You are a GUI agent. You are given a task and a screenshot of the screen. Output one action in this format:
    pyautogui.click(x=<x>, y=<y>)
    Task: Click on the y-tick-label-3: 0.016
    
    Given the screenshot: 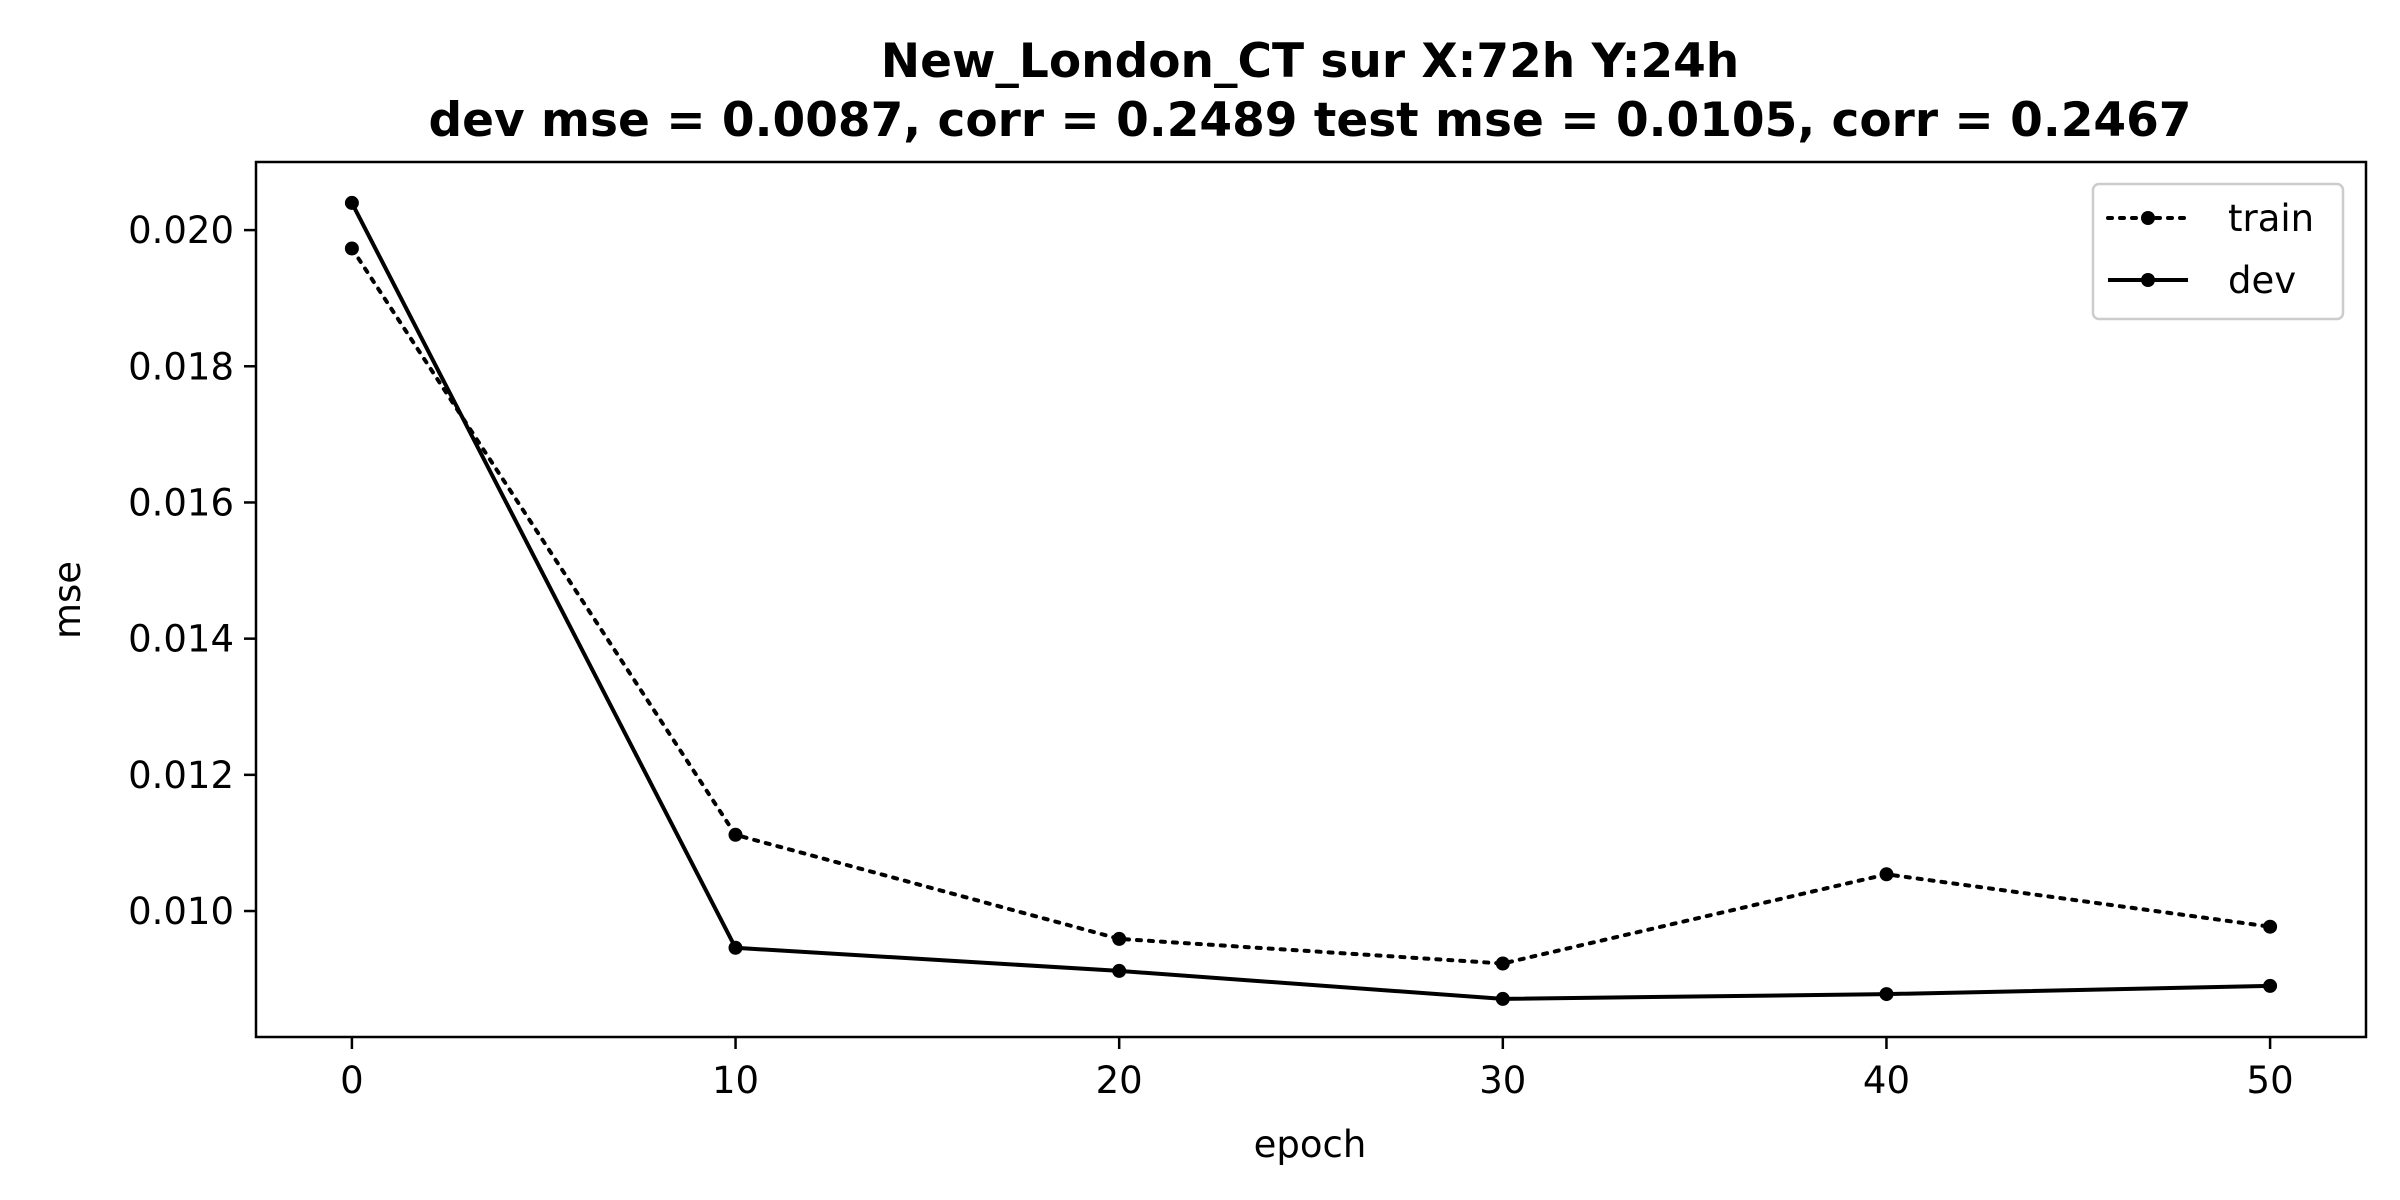 What is the action you would take?
    pyautogui.click(x=181, y=502)
    